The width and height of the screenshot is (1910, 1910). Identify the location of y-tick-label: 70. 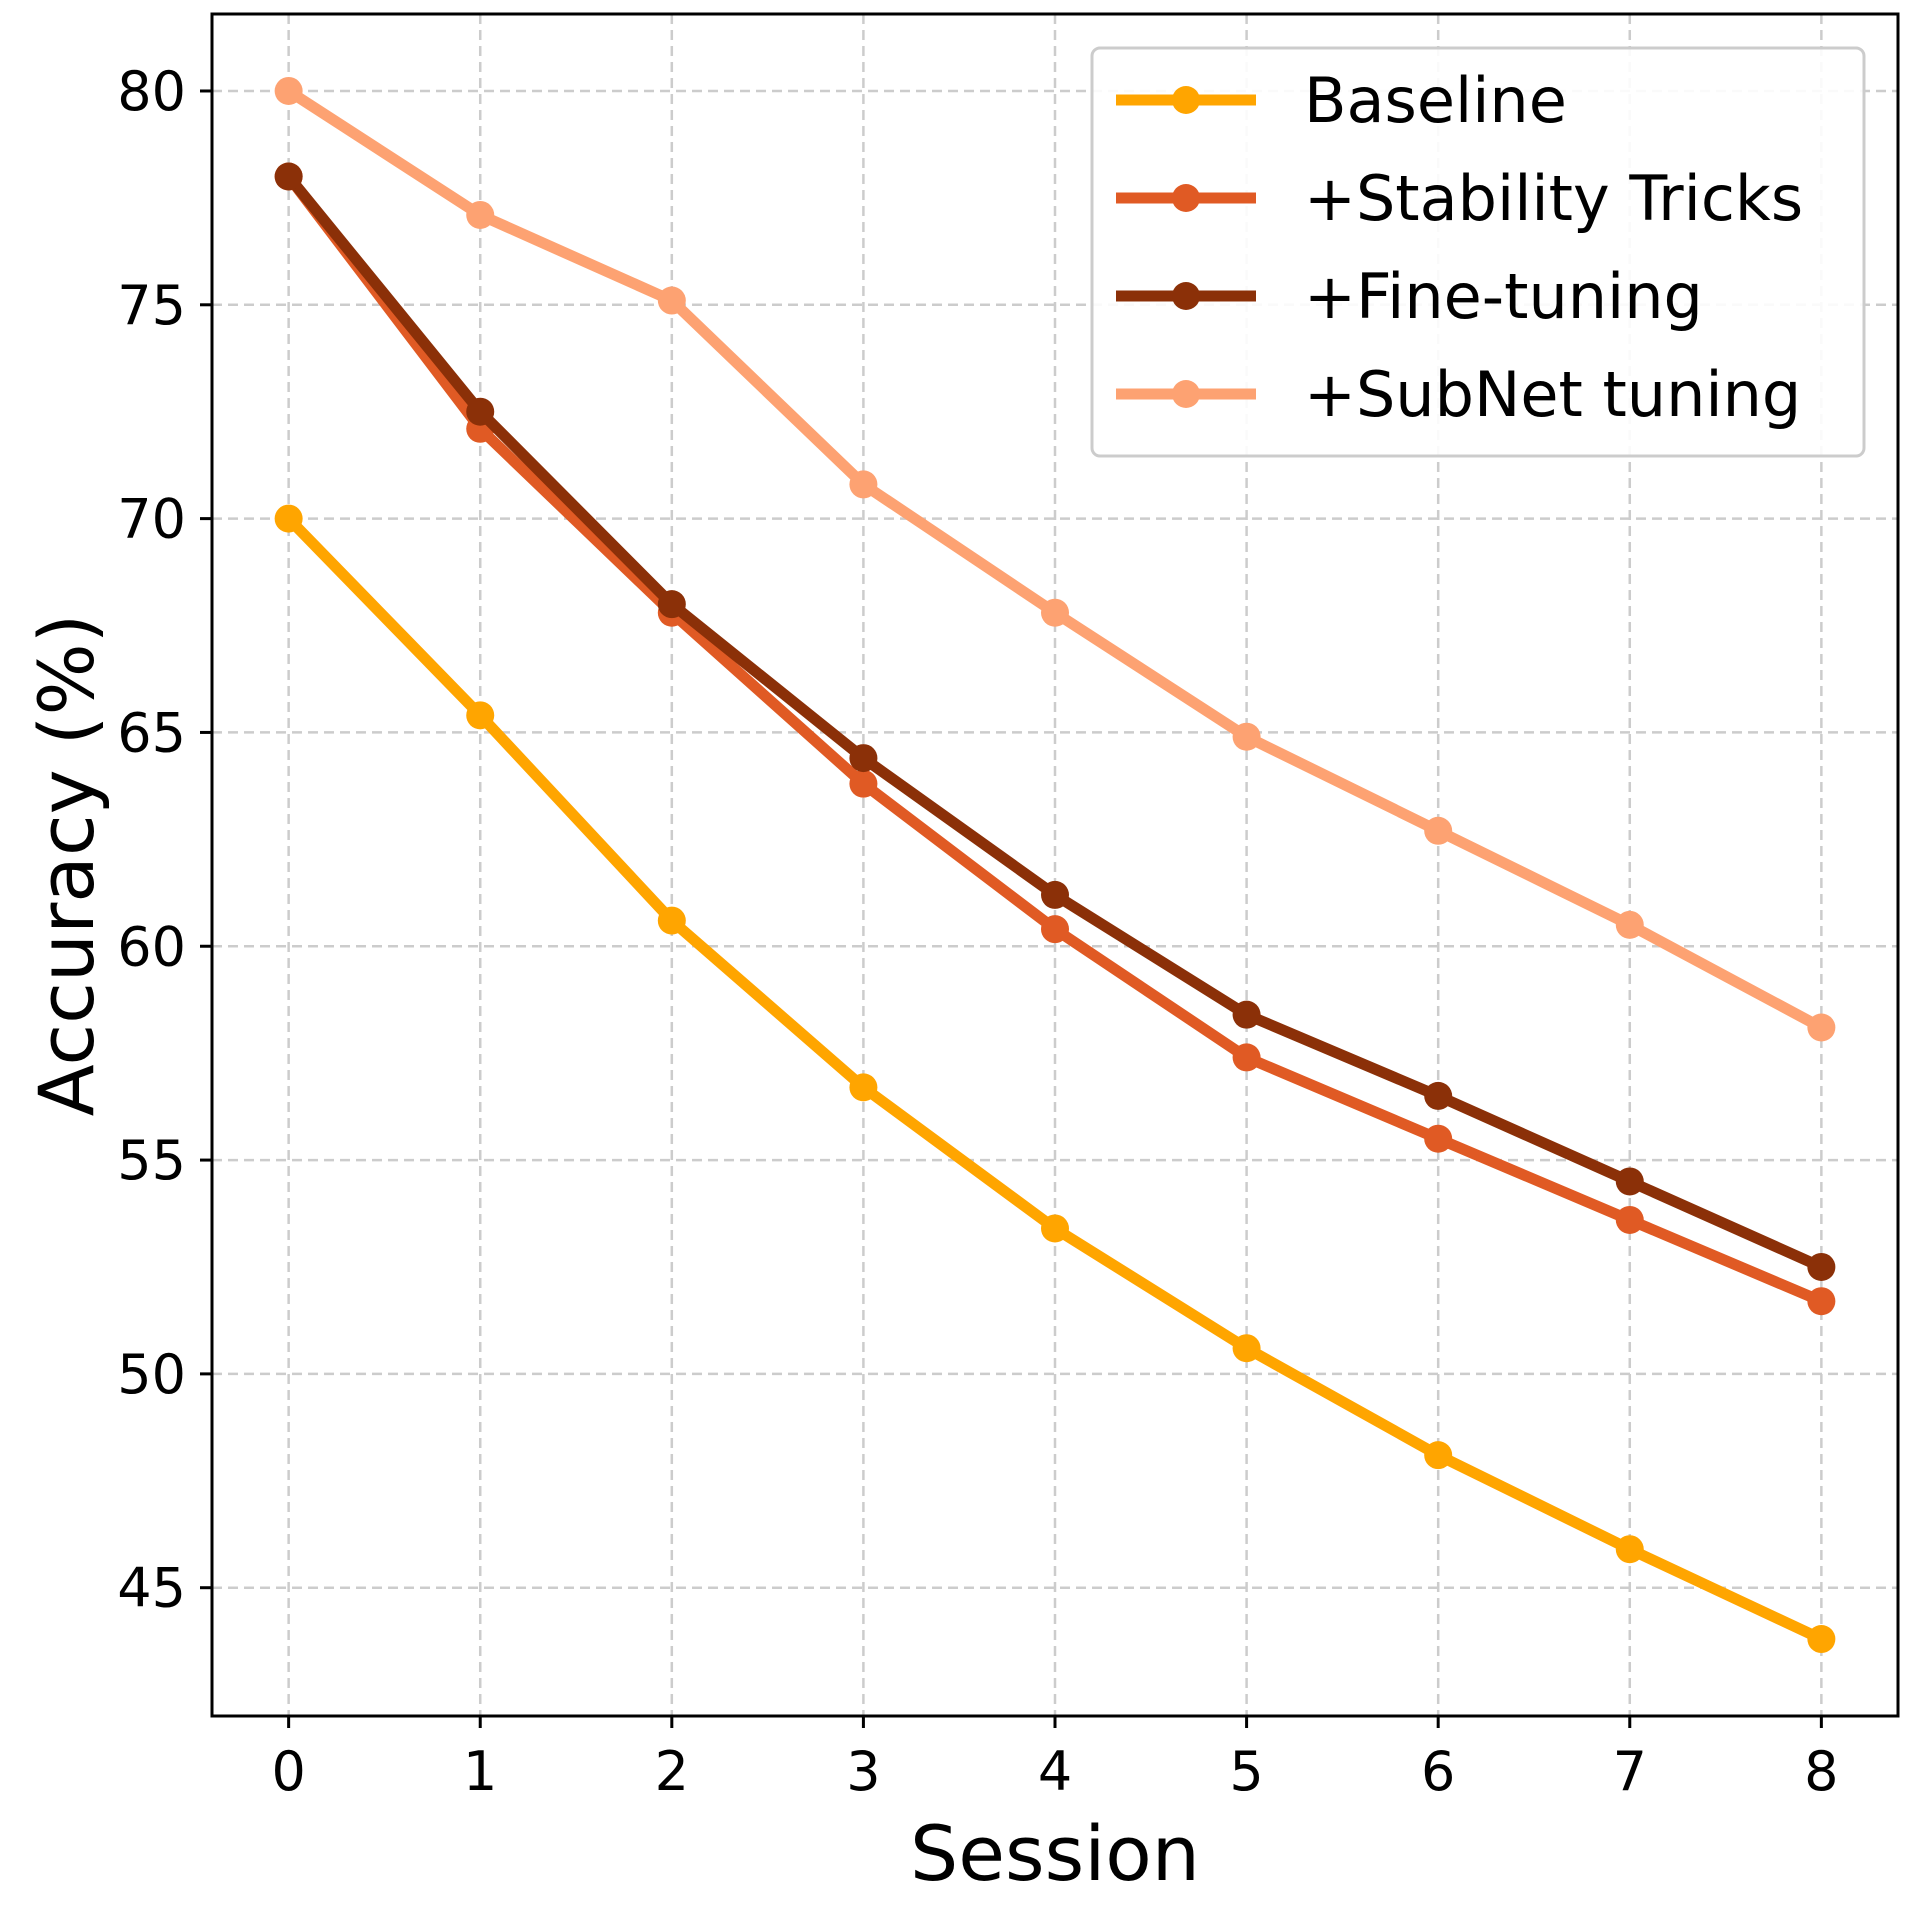
(151, 519).